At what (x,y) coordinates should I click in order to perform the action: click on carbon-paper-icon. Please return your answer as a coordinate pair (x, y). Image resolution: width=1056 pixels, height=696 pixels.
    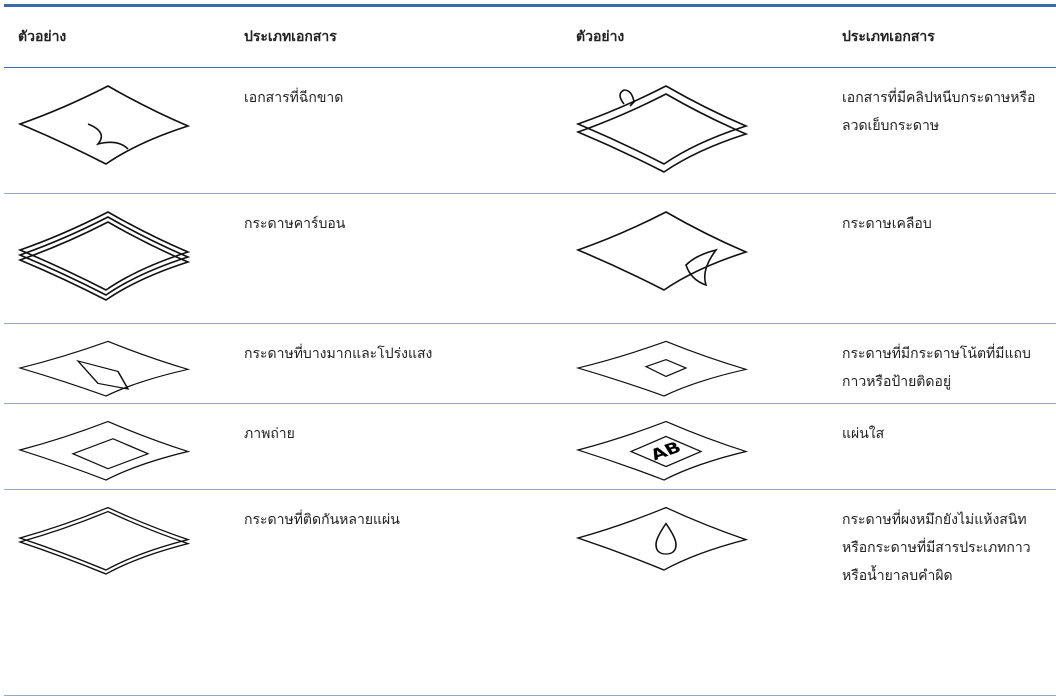
    Looking at the image, I should click on (104, 256).